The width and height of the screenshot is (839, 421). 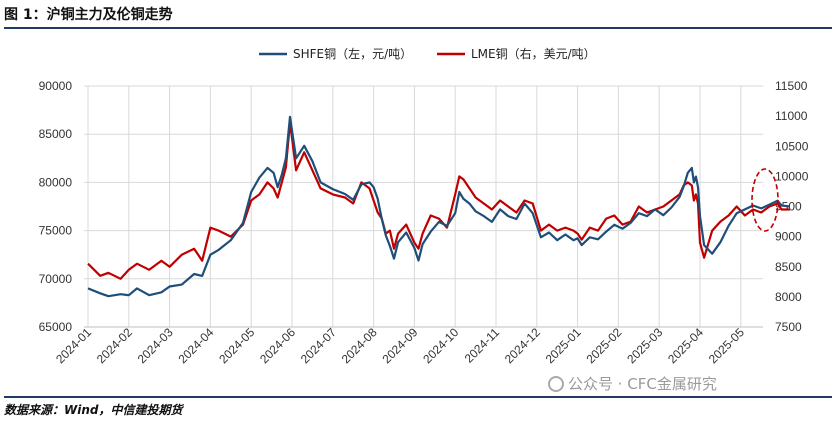 What do you see at coordinates (318, 345) in the screenshot?
I see `x-tick-label: 2024-07` at bounding box center [318, 345].